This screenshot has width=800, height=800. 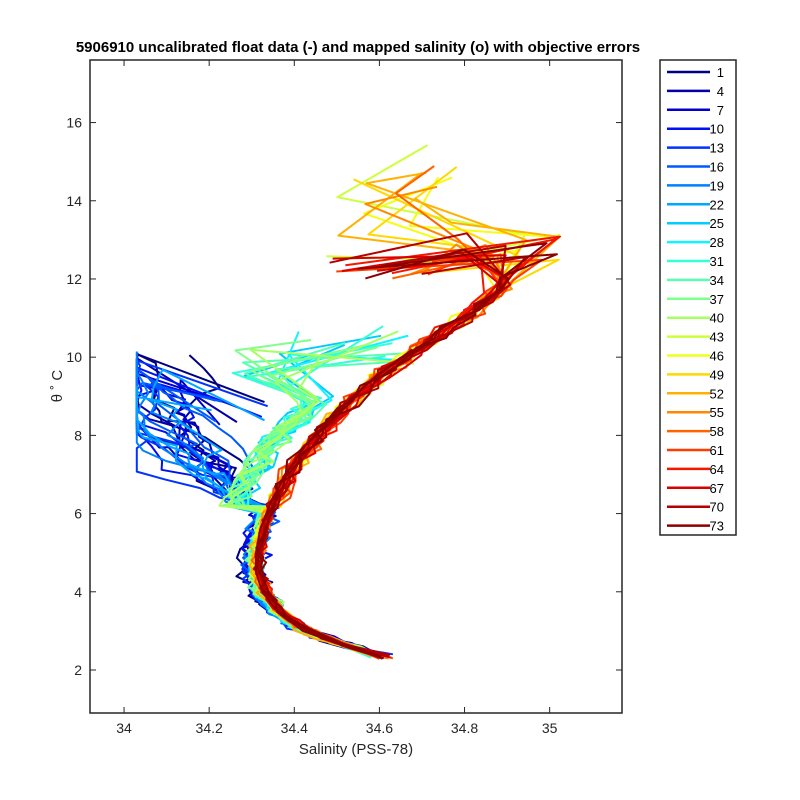 I want to click on y-tick-label: 2, so click(x=78, y=670).